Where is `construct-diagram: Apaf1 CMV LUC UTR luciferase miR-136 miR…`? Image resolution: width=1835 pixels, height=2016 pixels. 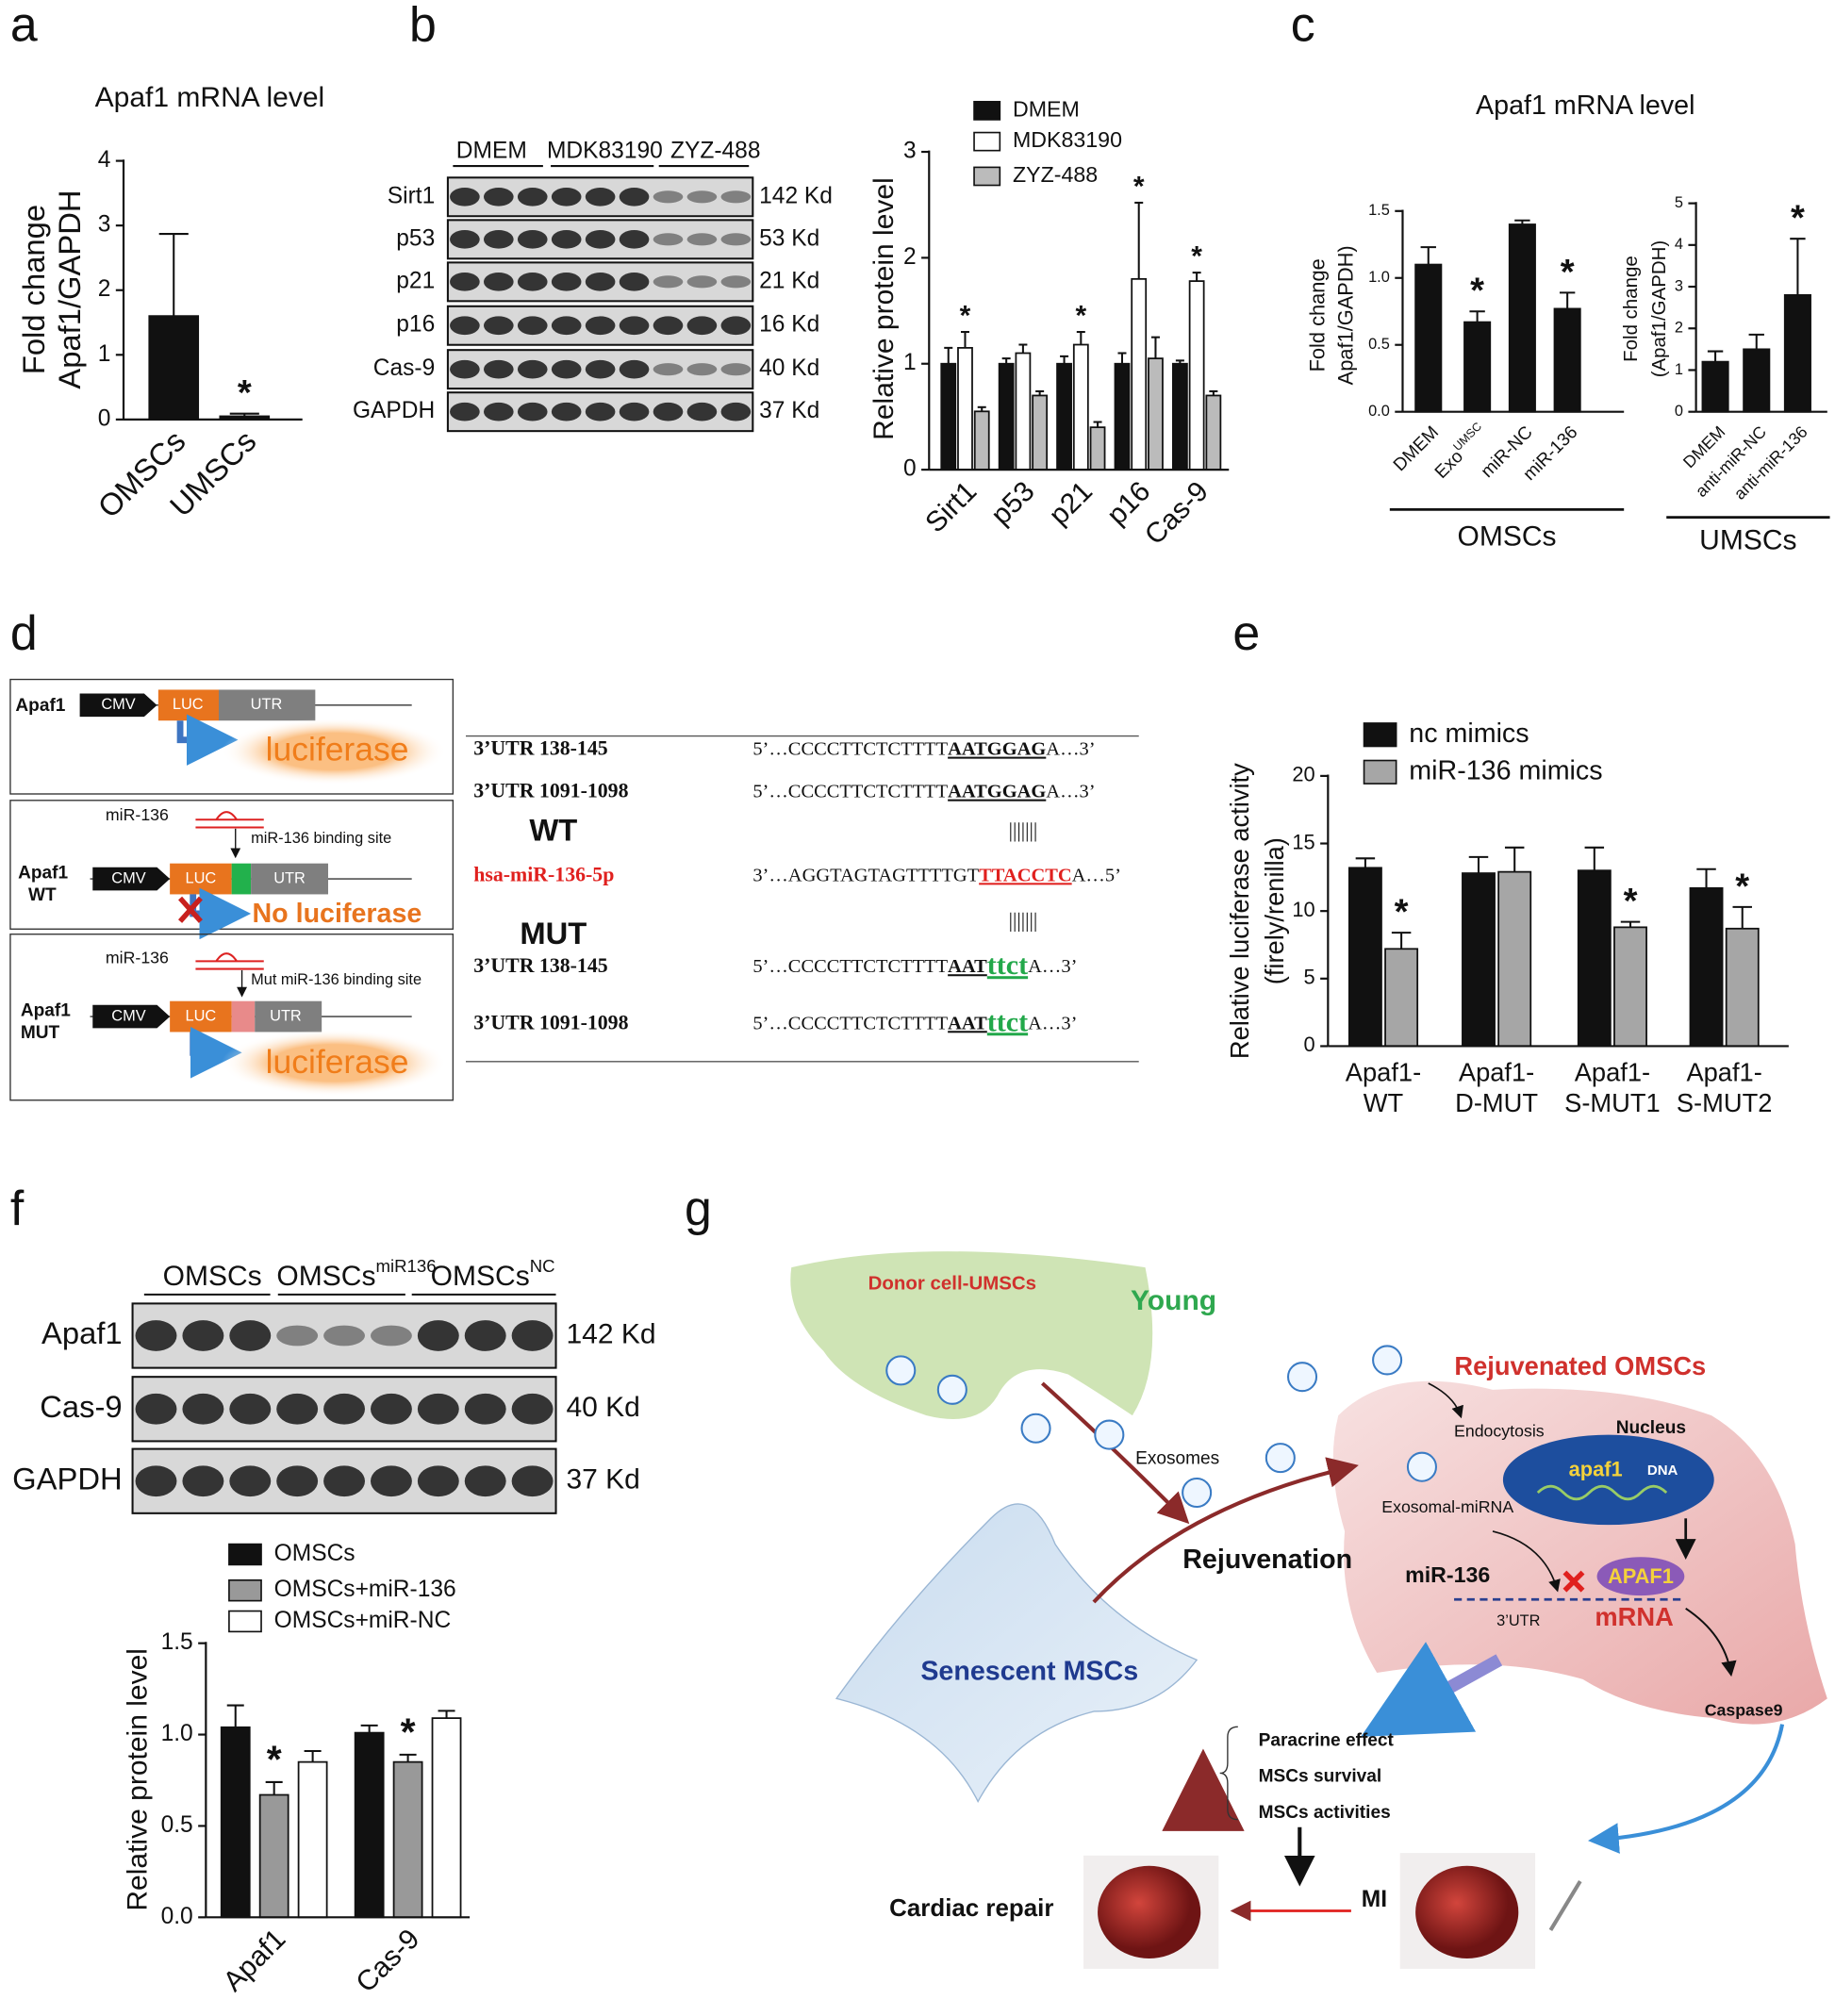 construct-diagram: Apaf1 CMV LUC UTR luciferase miR-136 miR… is located at coordinates (574, 889).